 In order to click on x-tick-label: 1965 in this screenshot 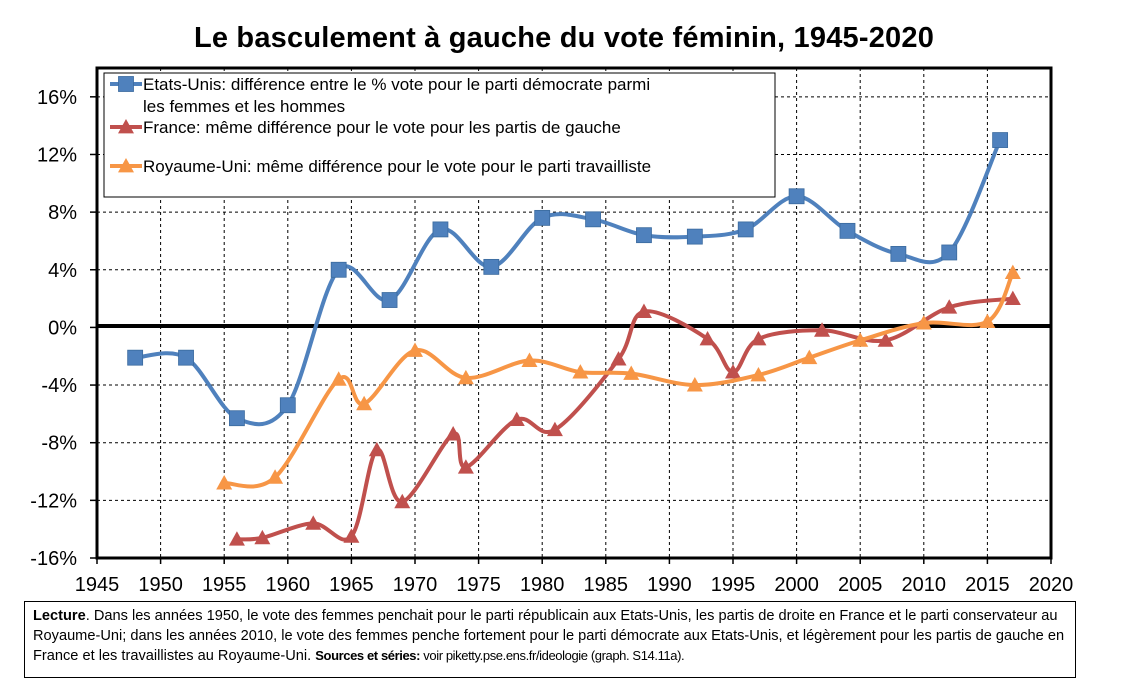, I will do `click(351, 585)`.